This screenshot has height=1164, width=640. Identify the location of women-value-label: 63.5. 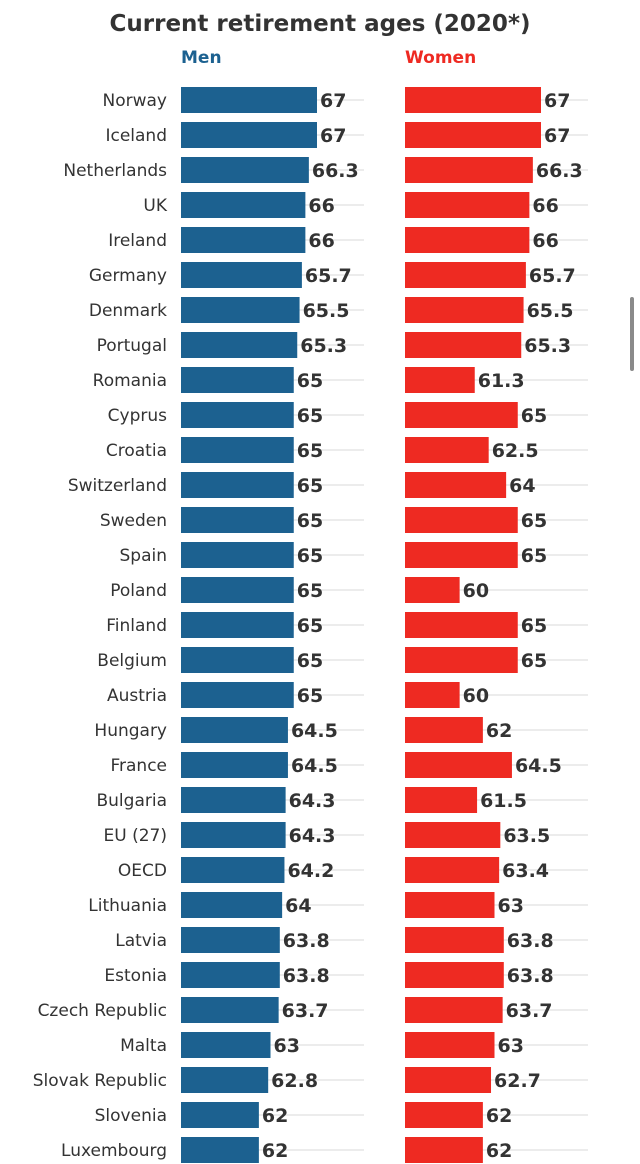
(526, 836).